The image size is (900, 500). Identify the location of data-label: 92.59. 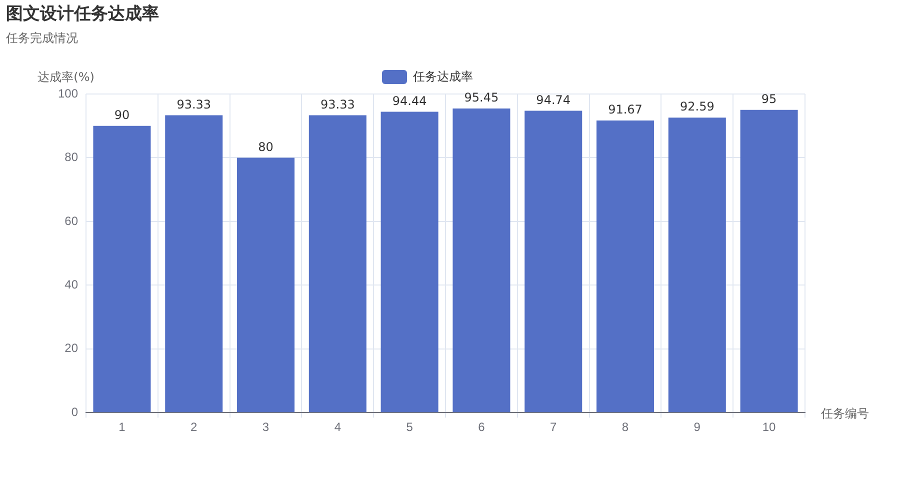
(697, 107).